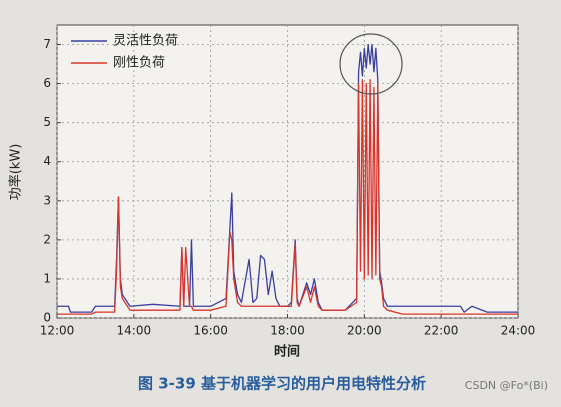  What do you see at coordinates (16, 172) in the screenshot?
I see `y-axis-label: 功率(kW)` at bounding box center [16, 172].